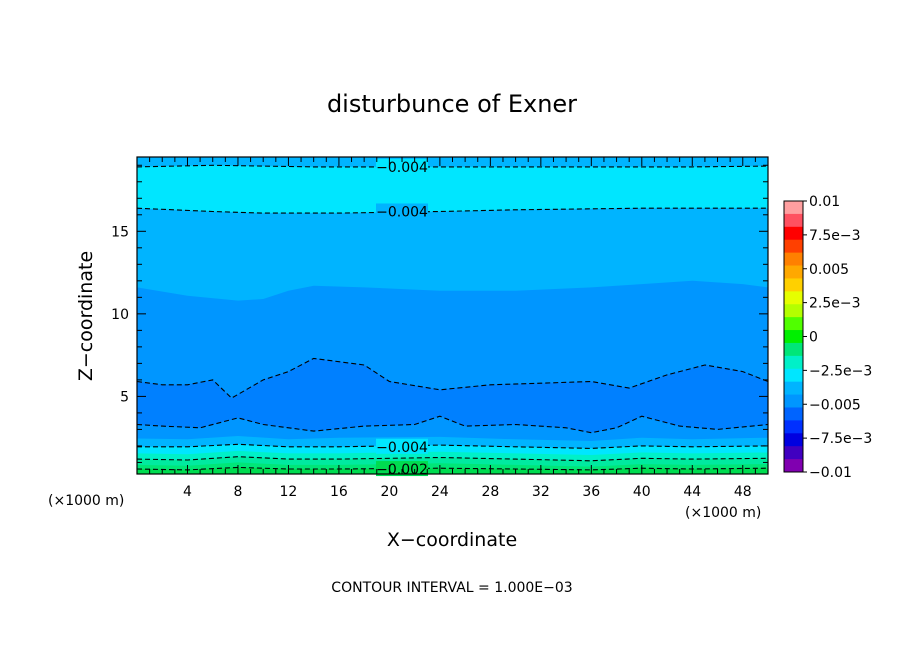 Image resolution: width=904 pixels, height=654 pixels. What do you see at coordinates (86, 501) in the screenshot?
I see `y-unit-label: (×1000 m)` at bounding box center [86, 501].